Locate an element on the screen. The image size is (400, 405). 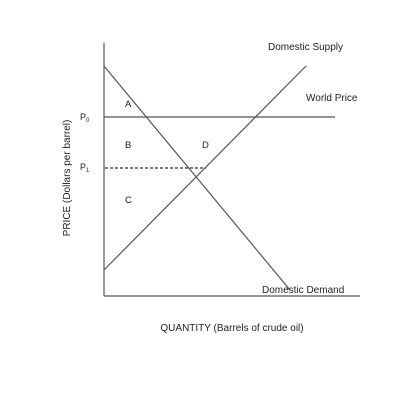
y-axis-label: PRICE (Dollars per barrel) is located at coordinates (67, 178).